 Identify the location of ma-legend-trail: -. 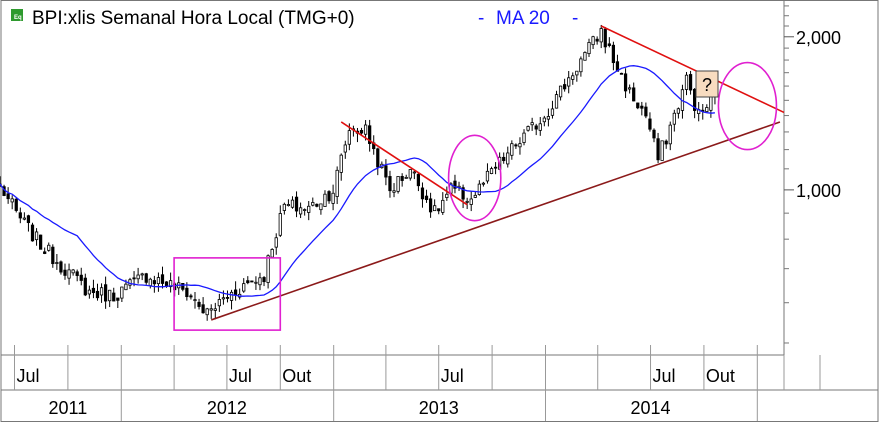
(575, 18).